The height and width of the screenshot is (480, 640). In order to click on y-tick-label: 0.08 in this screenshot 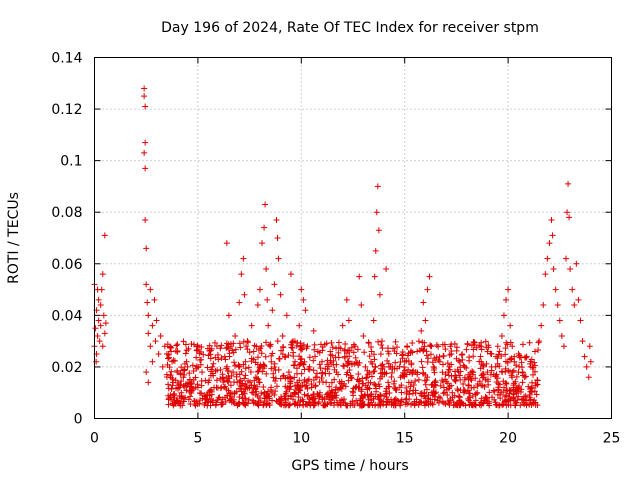, I will do `click(66, 213)`.